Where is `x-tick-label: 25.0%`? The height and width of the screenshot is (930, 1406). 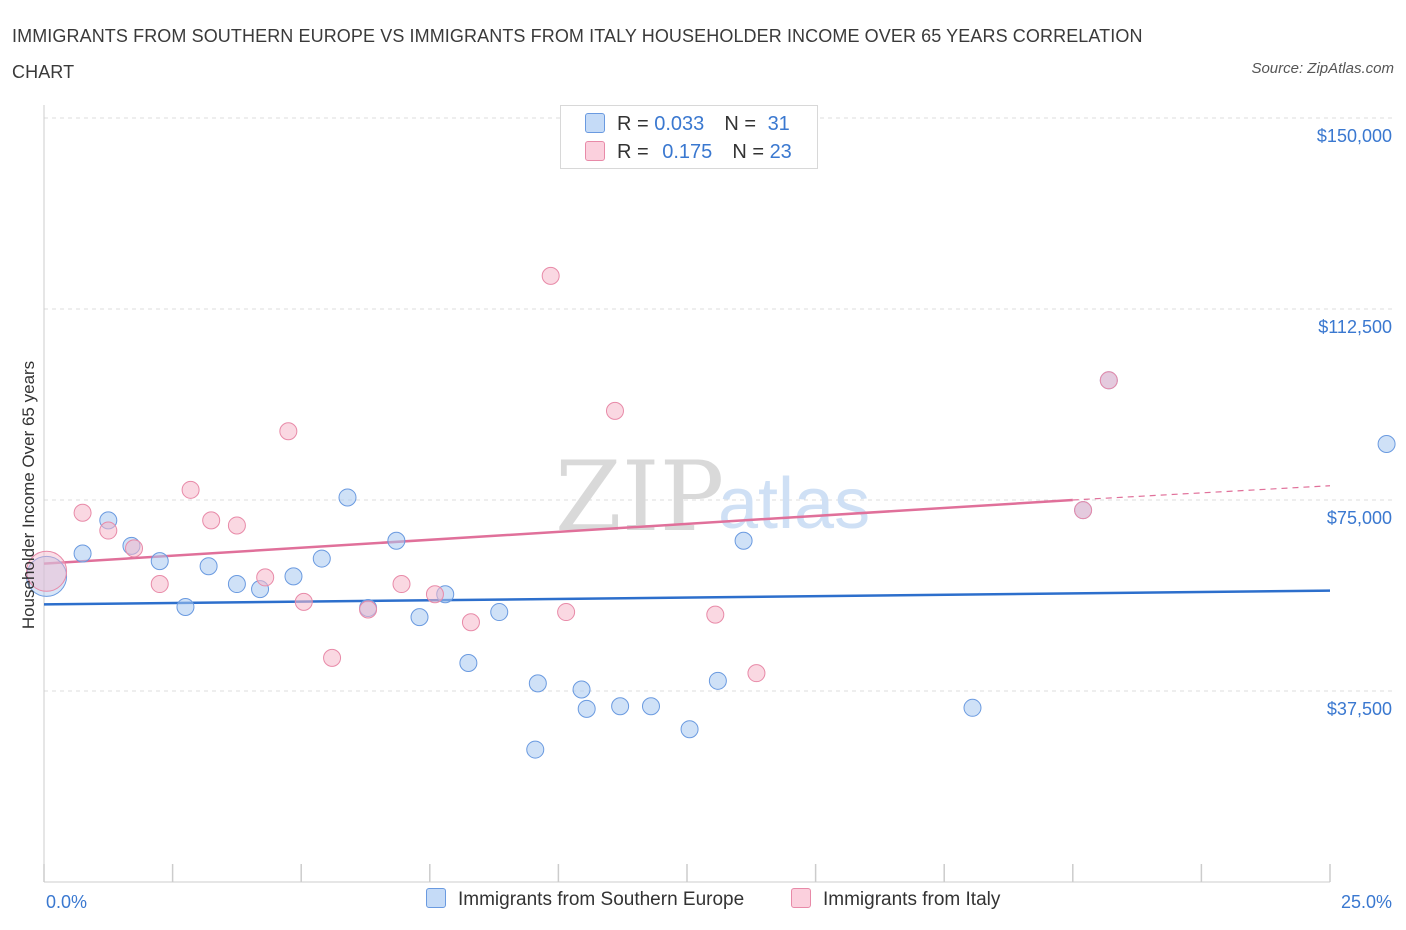 x-tick-label: 25.0% is located at coordinates (1366, 902).